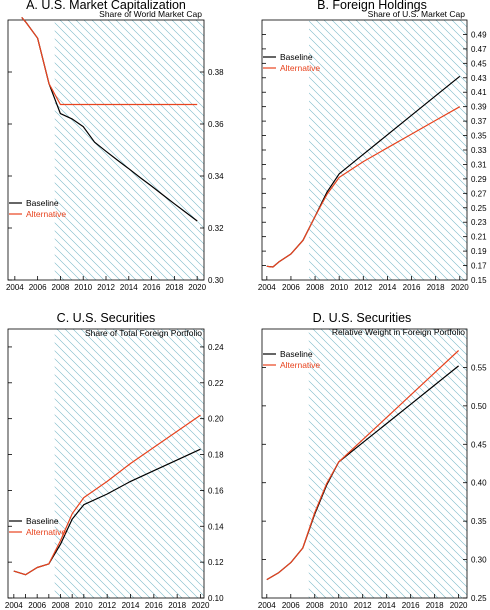 The image size is (490, 610). Describe the element at coordinates (479, 222) in the screenshot. I see `y-tick-label: 0.23` at that location.